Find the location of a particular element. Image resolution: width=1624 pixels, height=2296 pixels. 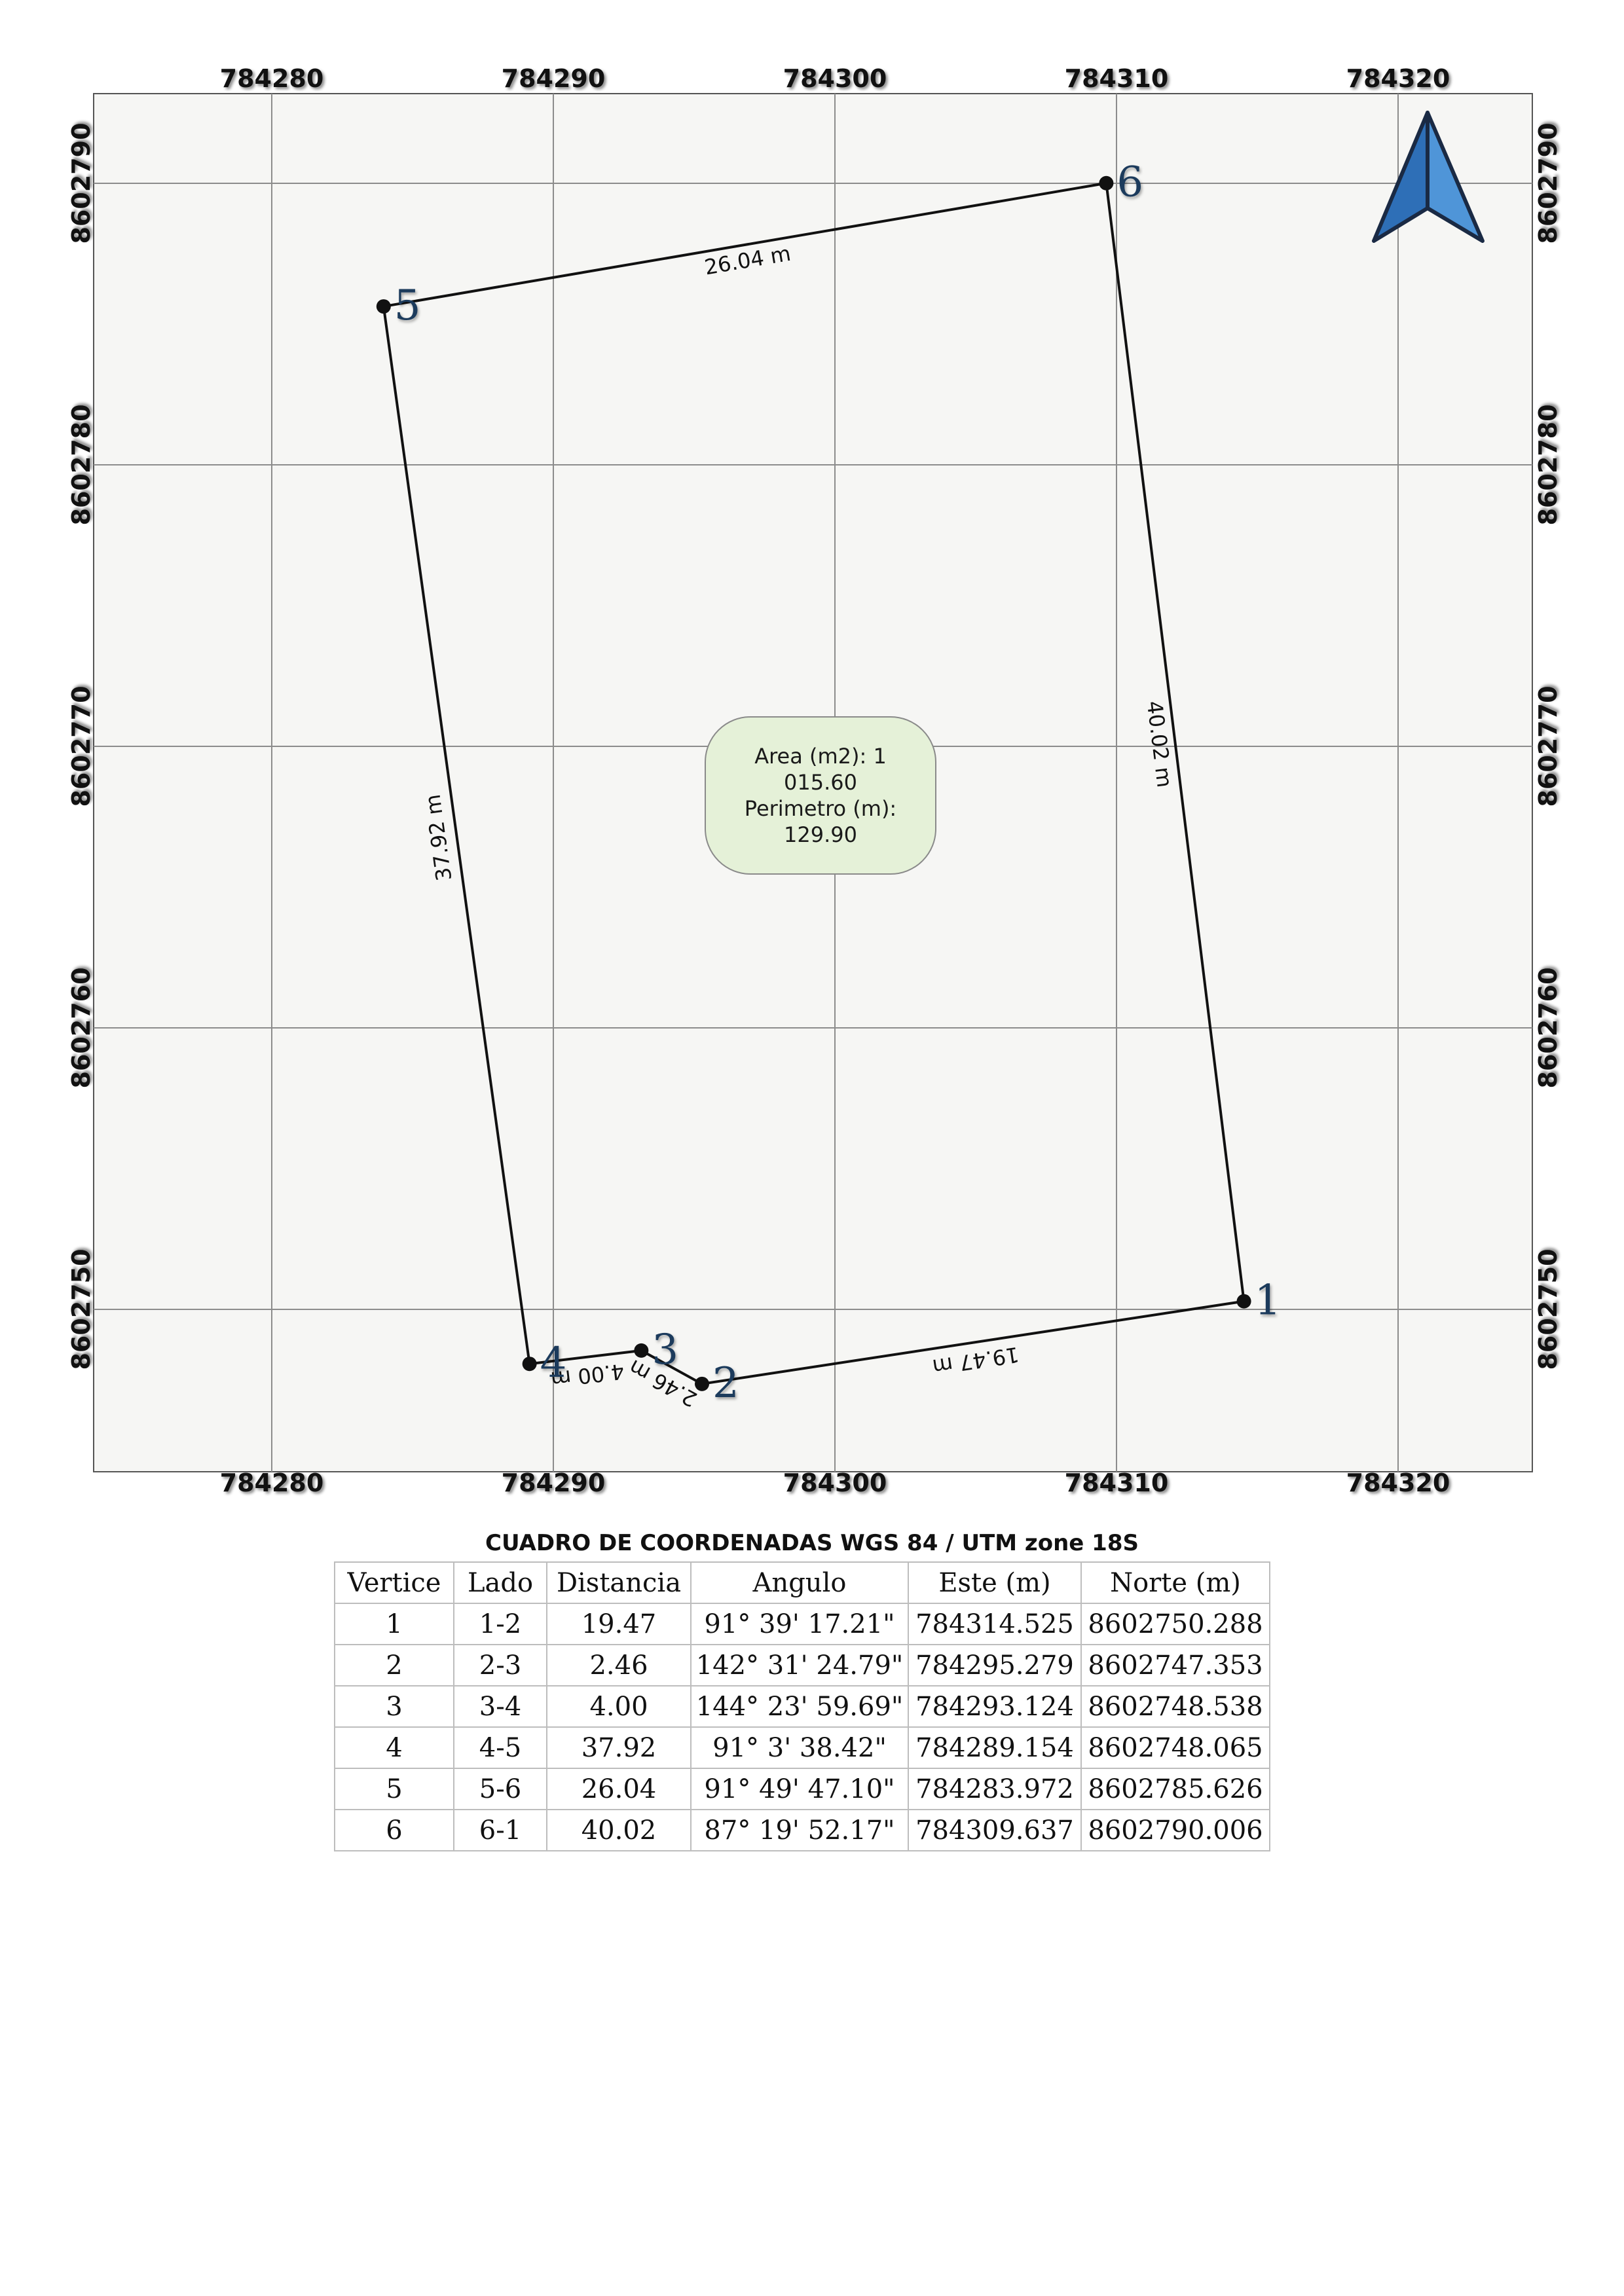

cell-vertice: 5 is located at coordinates (394, 1789).